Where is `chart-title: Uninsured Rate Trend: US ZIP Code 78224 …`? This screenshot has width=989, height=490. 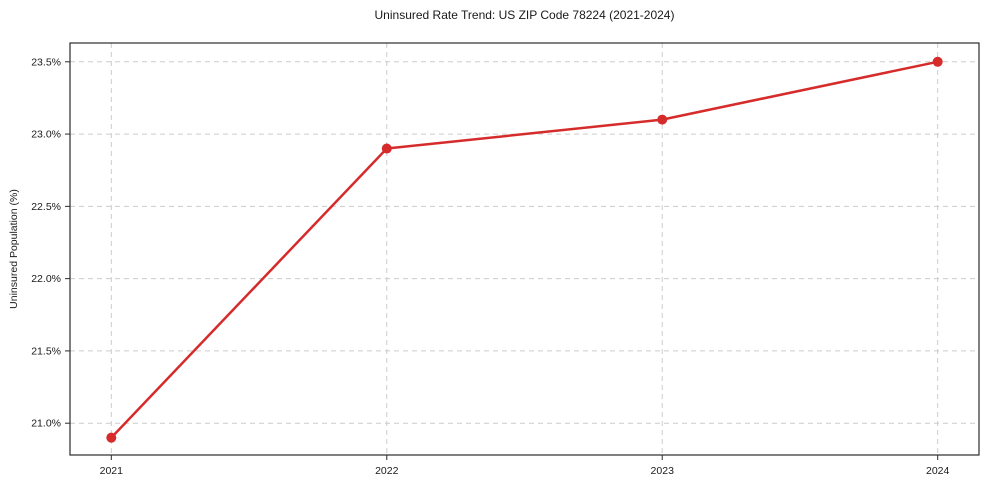
chart-title: Uninsured Rate Trend: US ZIP Code 78224 … is located at coordinates (524, 15).